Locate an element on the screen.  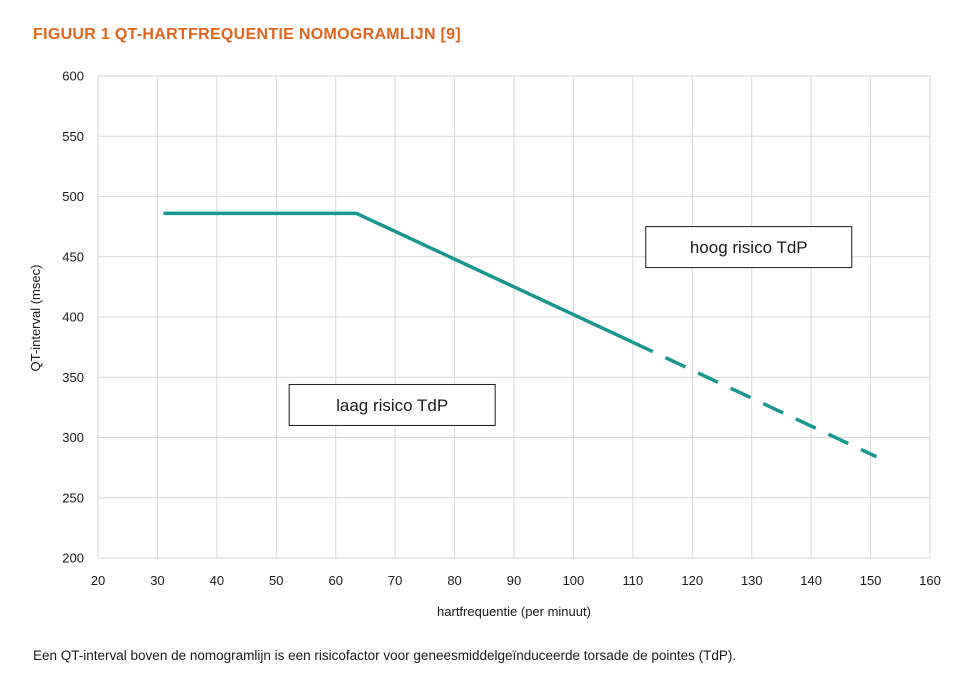
x-tick-label: 80 is located at coordinates (454, 580).